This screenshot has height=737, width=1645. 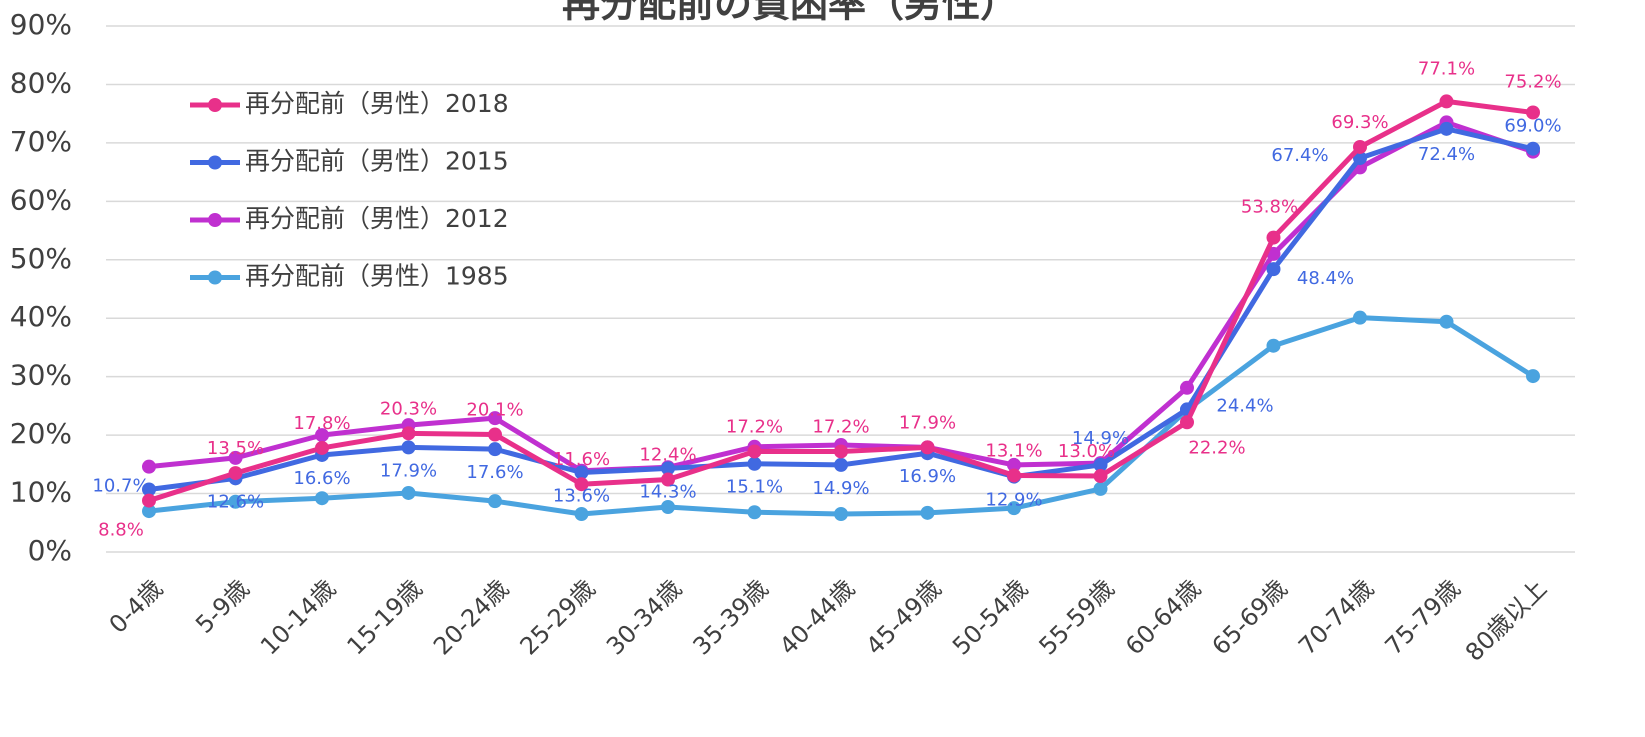 What do you see at coordinates (581, 459) in the screenshot?
I see `data-label: 11.6%` at bounding box center [581, 459].